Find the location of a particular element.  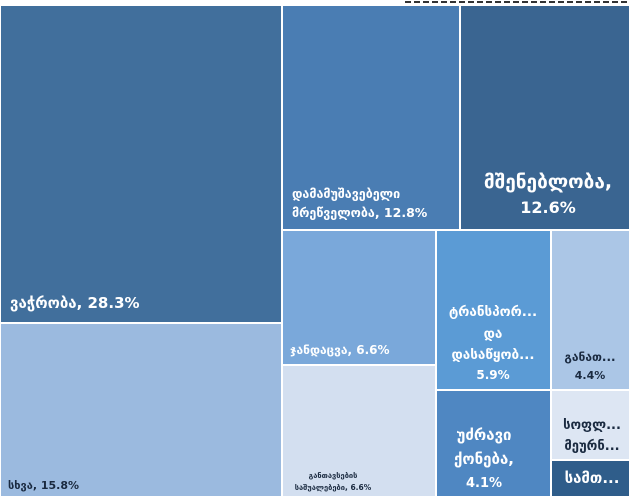

label-line: და is located at coordinates (493, 334).